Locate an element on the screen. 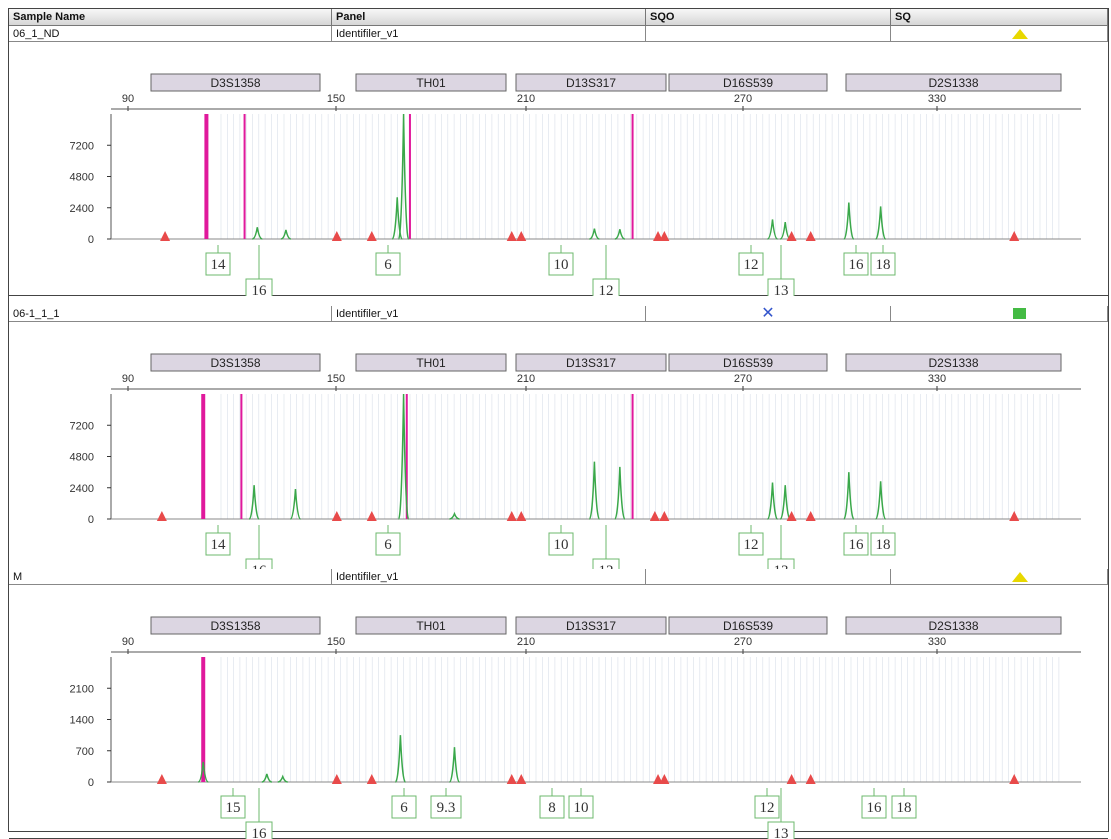 The height and width of the screenshot is (839, 1111). locus-label: TH01 is located at coordinates (431, 83).